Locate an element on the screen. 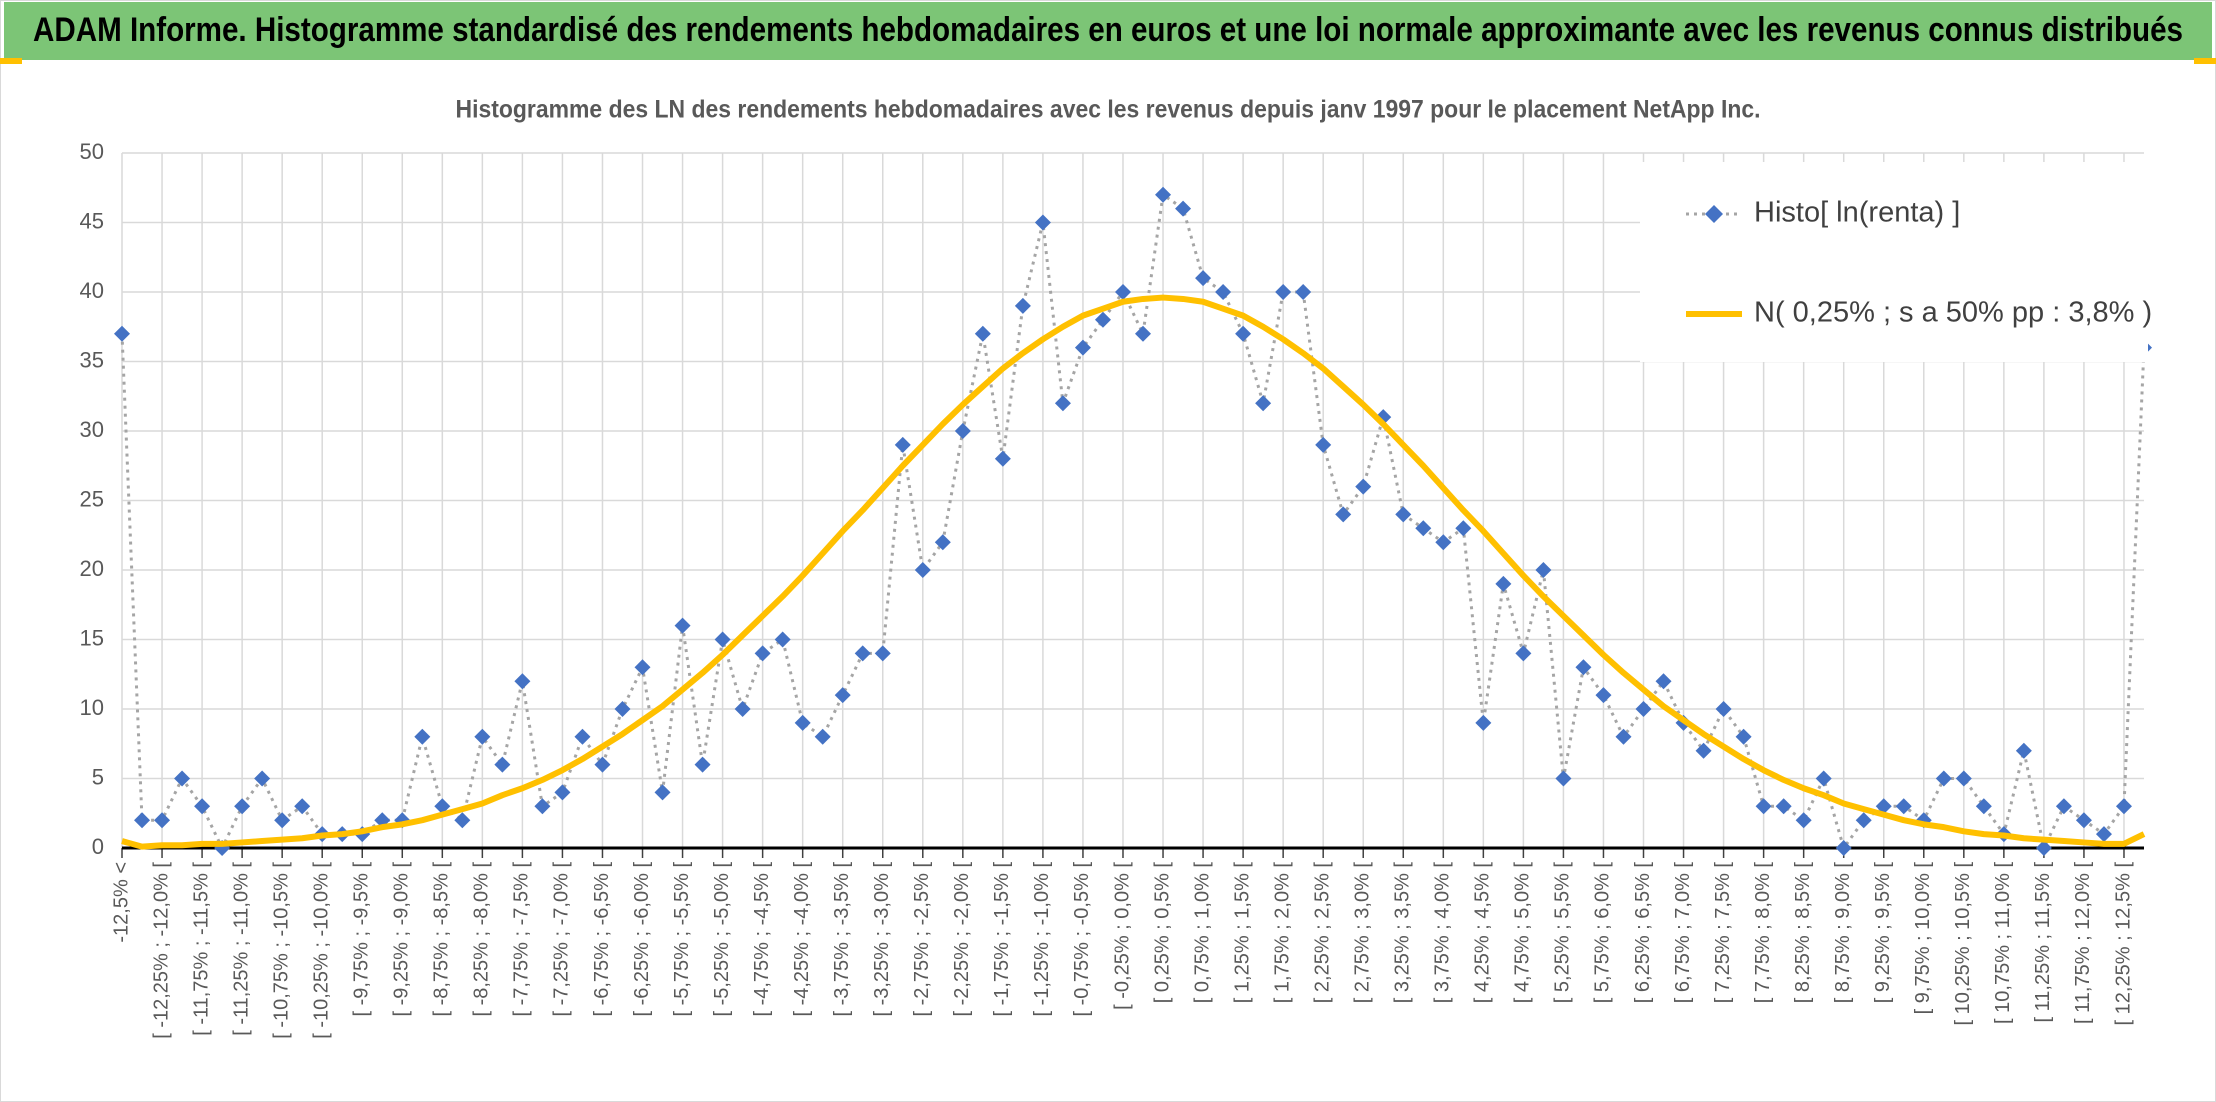  x-tick-label: [ 6,25% ; 6,5% [ is located at coordinates (1643, 933).